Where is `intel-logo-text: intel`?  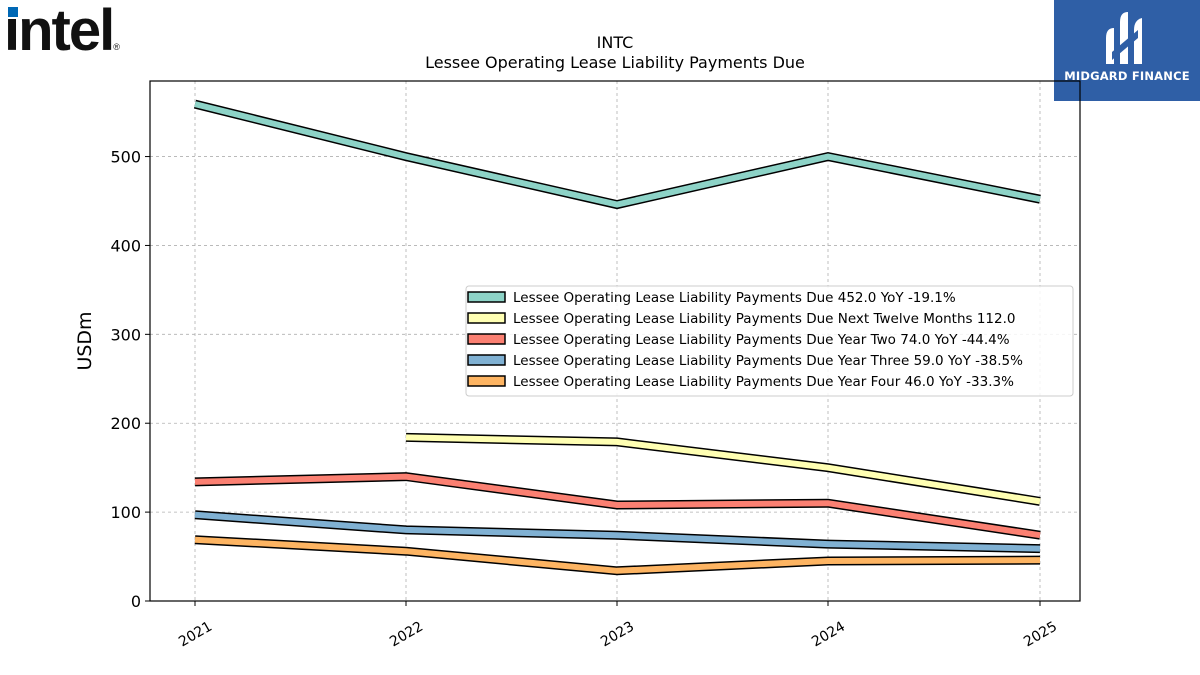
intel-logo-text: intel is located at coordinates (59, 31).